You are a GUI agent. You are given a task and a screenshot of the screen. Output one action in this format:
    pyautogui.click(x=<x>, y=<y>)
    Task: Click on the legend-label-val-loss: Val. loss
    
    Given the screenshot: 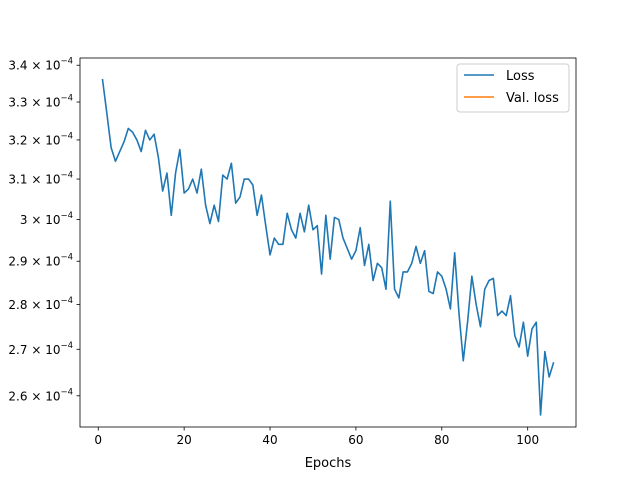 What is the action you would take?
    pyautogui.click(x=532, y=98)
    